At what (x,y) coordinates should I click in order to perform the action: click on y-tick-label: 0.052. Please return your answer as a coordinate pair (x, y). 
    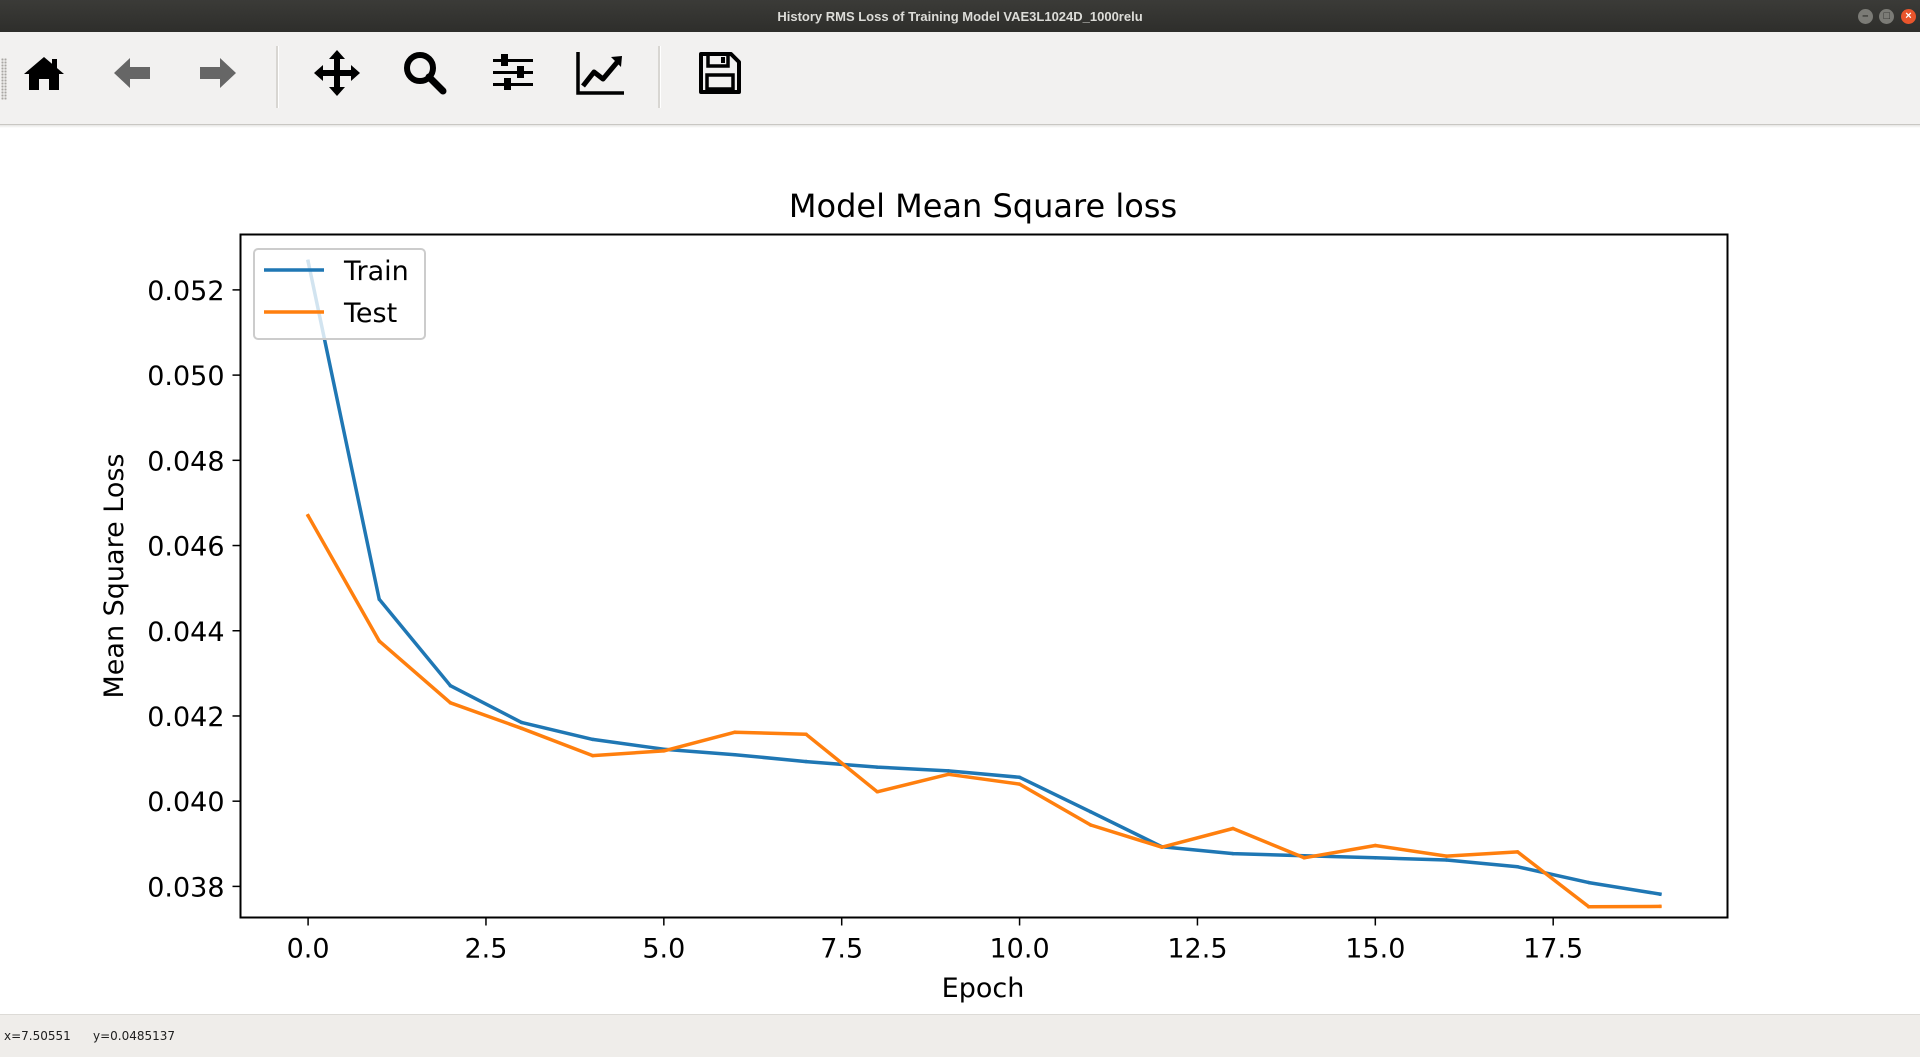
    Looking at the image, I should click on (185, 291).